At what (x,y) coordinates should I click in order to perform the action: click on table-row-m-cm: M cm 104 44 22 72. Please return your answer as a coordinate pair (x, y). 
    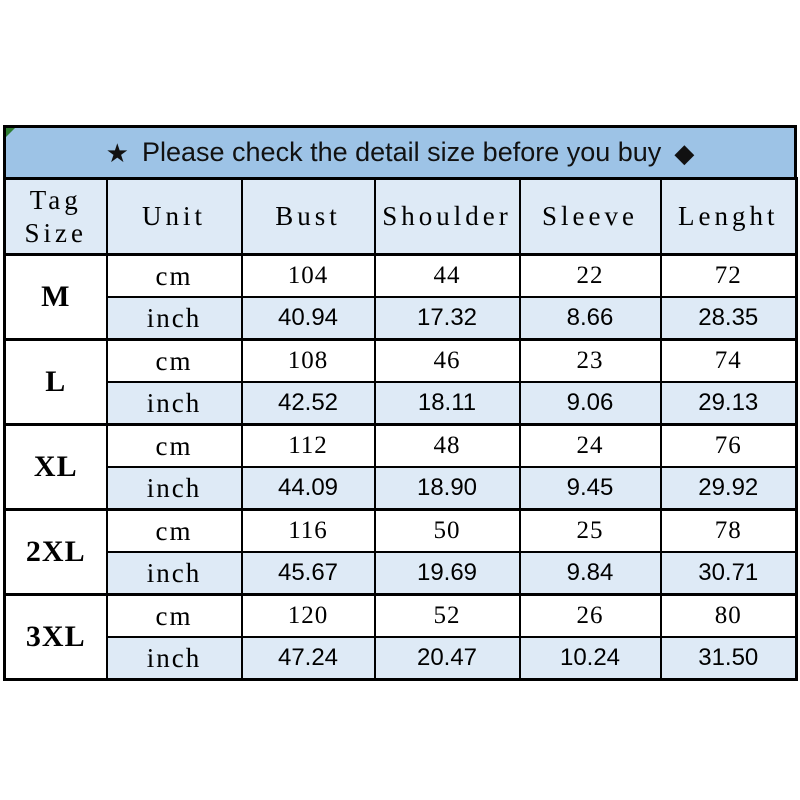
    Looking at the image, I should click on (400, 297).